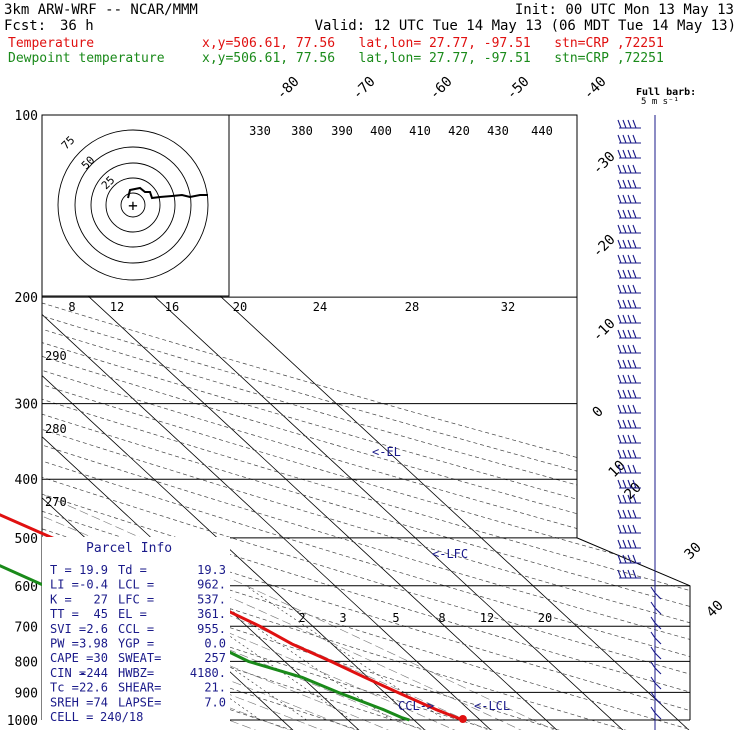  I want to click on pressure-tick-label: 200, so click(26, 298).